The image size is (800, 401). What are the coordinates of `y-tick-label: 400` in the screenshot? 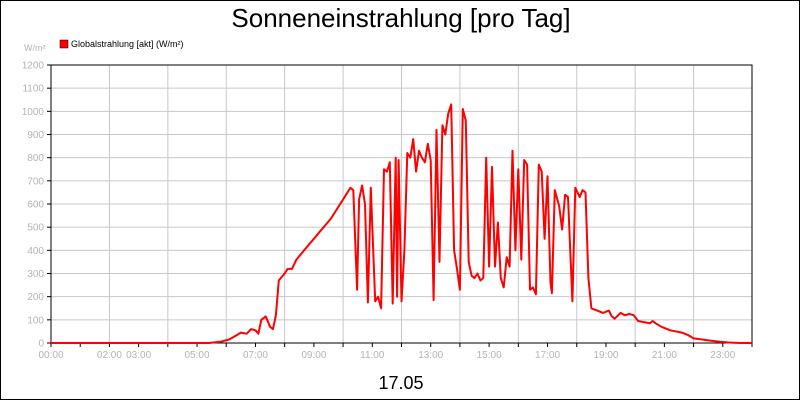 It's located at (35, 251).